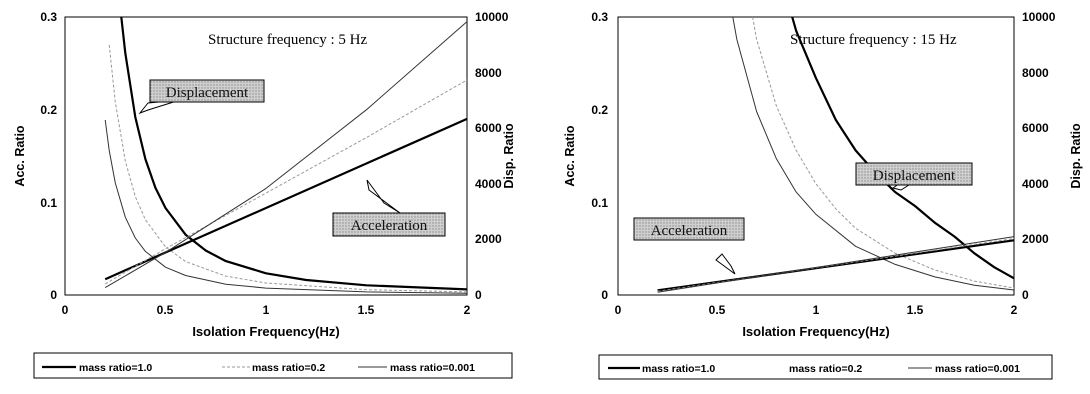 The height and width of the screenshot is (394, 1090). Describe the element at coordinates (836, 264) in the screenshot. I see `series-line-acceleration-mass-0.001` at that location.